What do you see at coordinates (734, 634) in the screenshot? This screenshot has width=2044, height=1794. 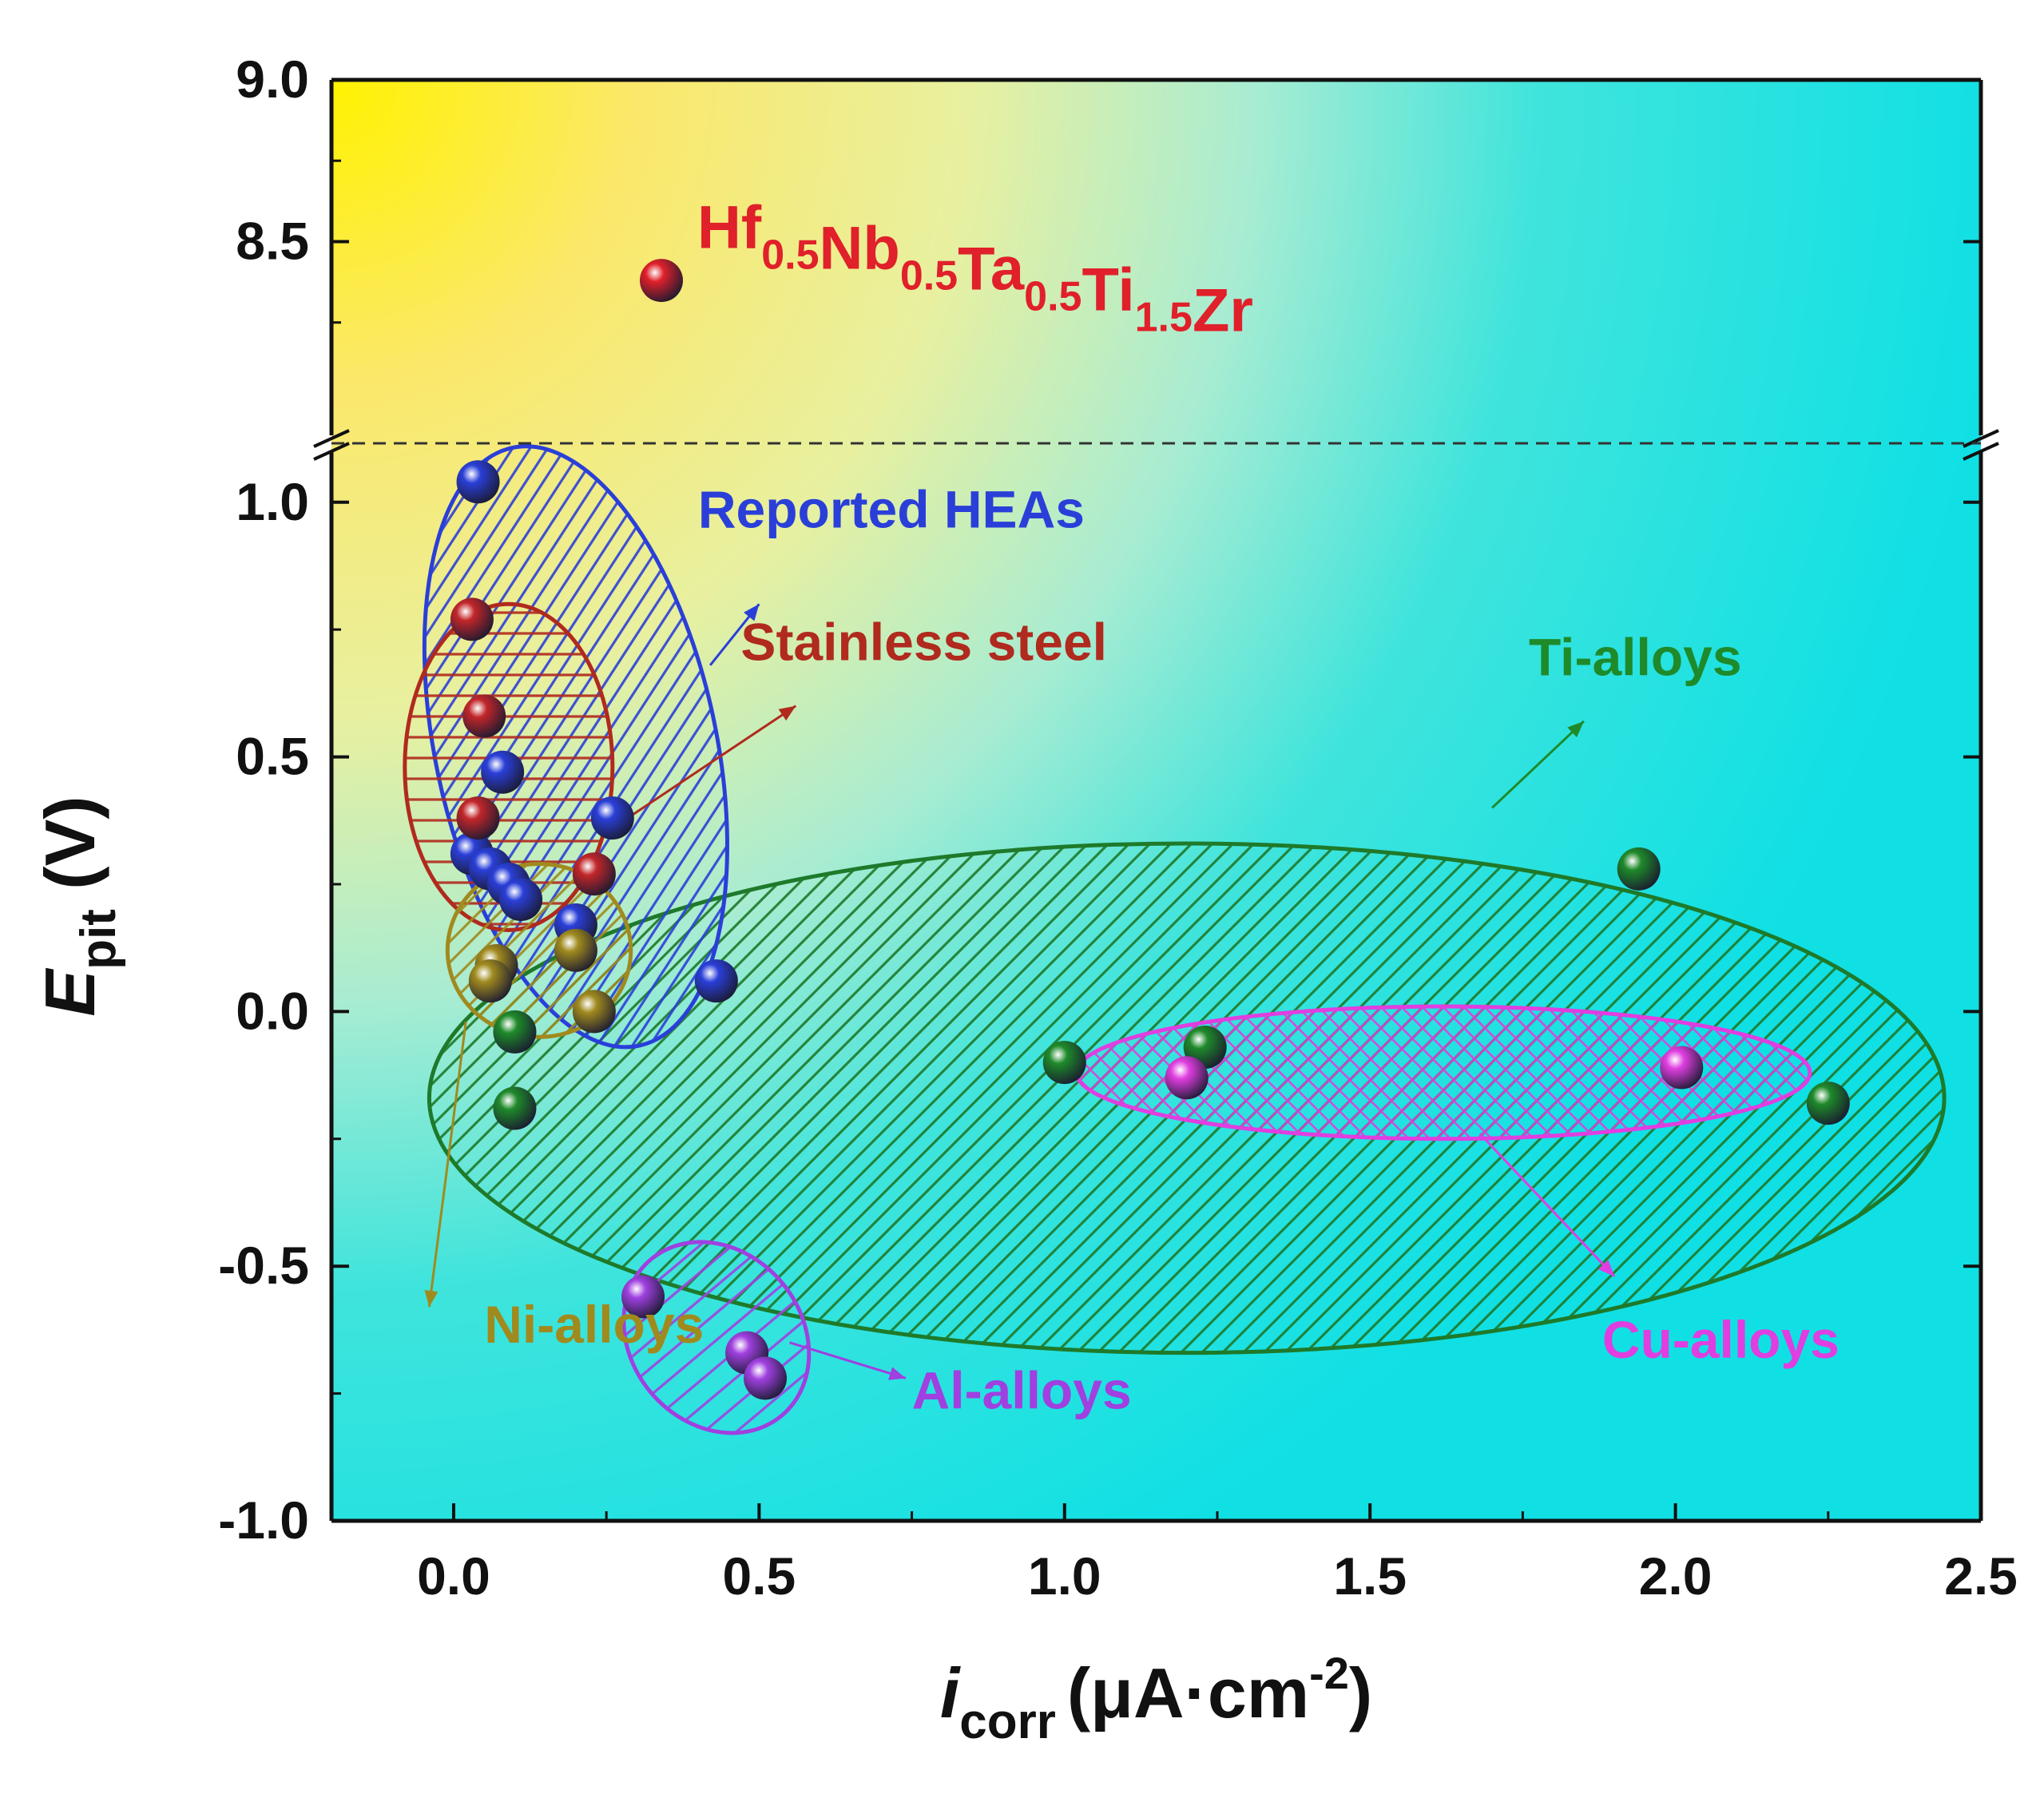 I see `arrow-reported-heas` at bounding box center [734, 634].